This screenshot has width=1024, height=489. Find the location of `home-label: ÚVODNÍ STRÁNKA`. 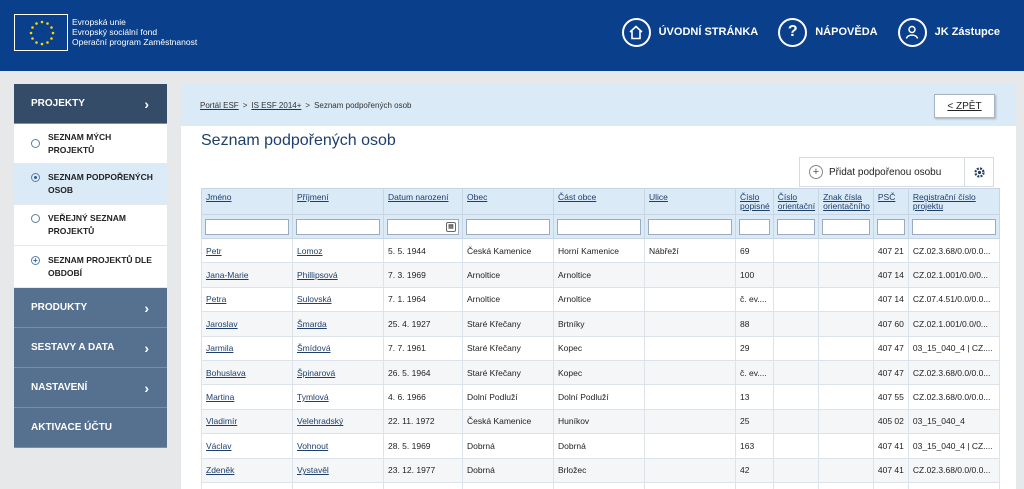

home-label: ÚVODNÍ STRÁNKA is located at coordinates (708, 32).